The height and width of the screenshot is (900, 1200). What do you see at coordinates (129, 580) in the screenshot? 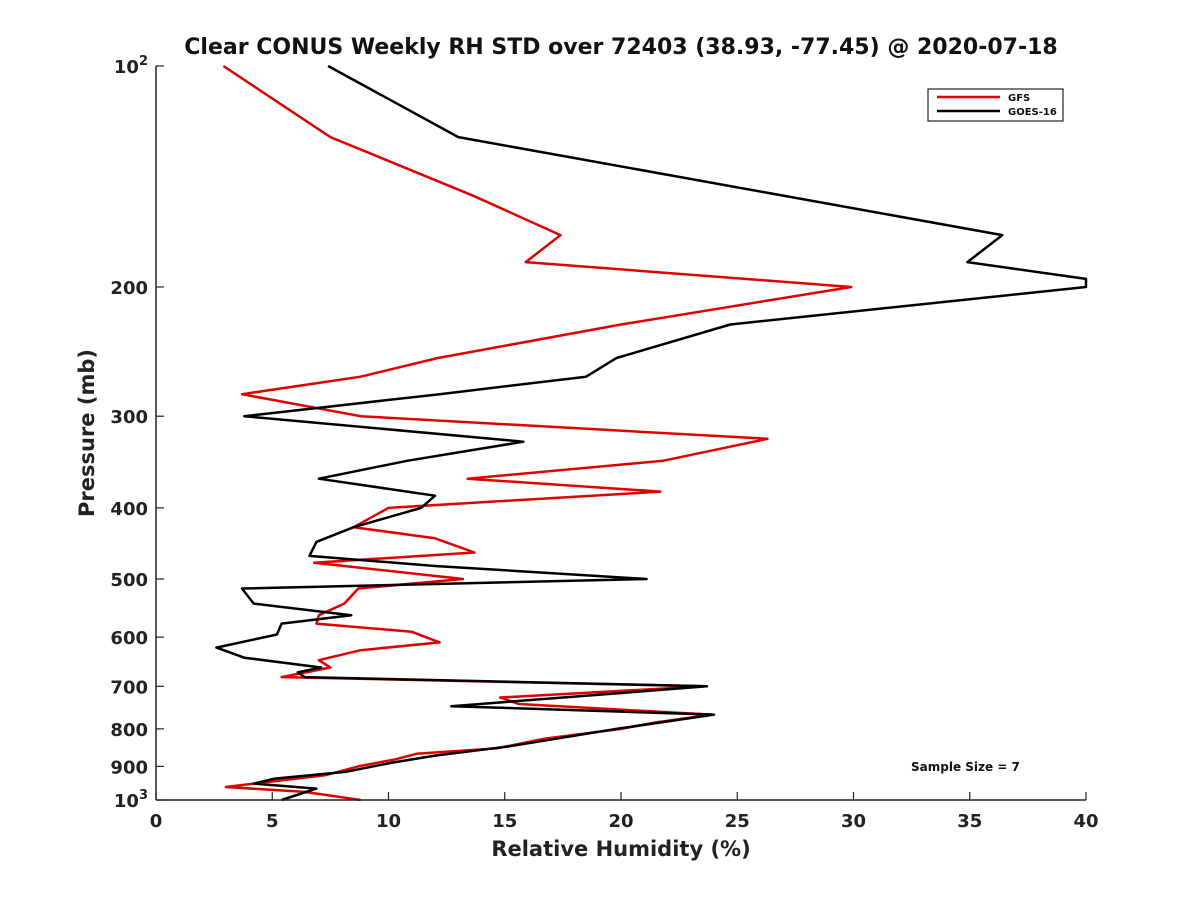
I see `y-tick-label: 500` at bounding box center [129, 580].